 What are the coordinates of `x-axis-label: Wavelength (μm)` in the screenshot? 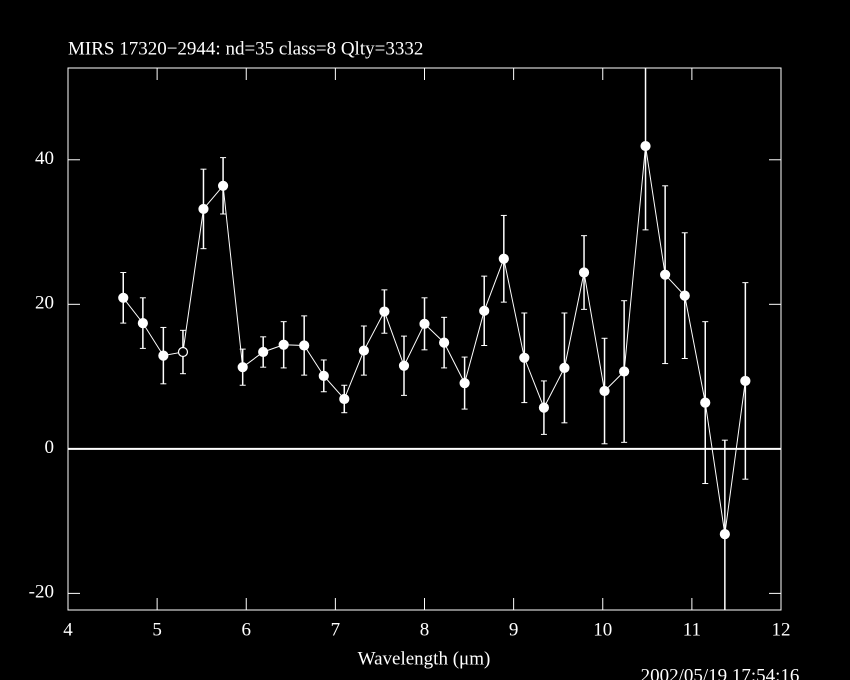 It's located at (424, 658).